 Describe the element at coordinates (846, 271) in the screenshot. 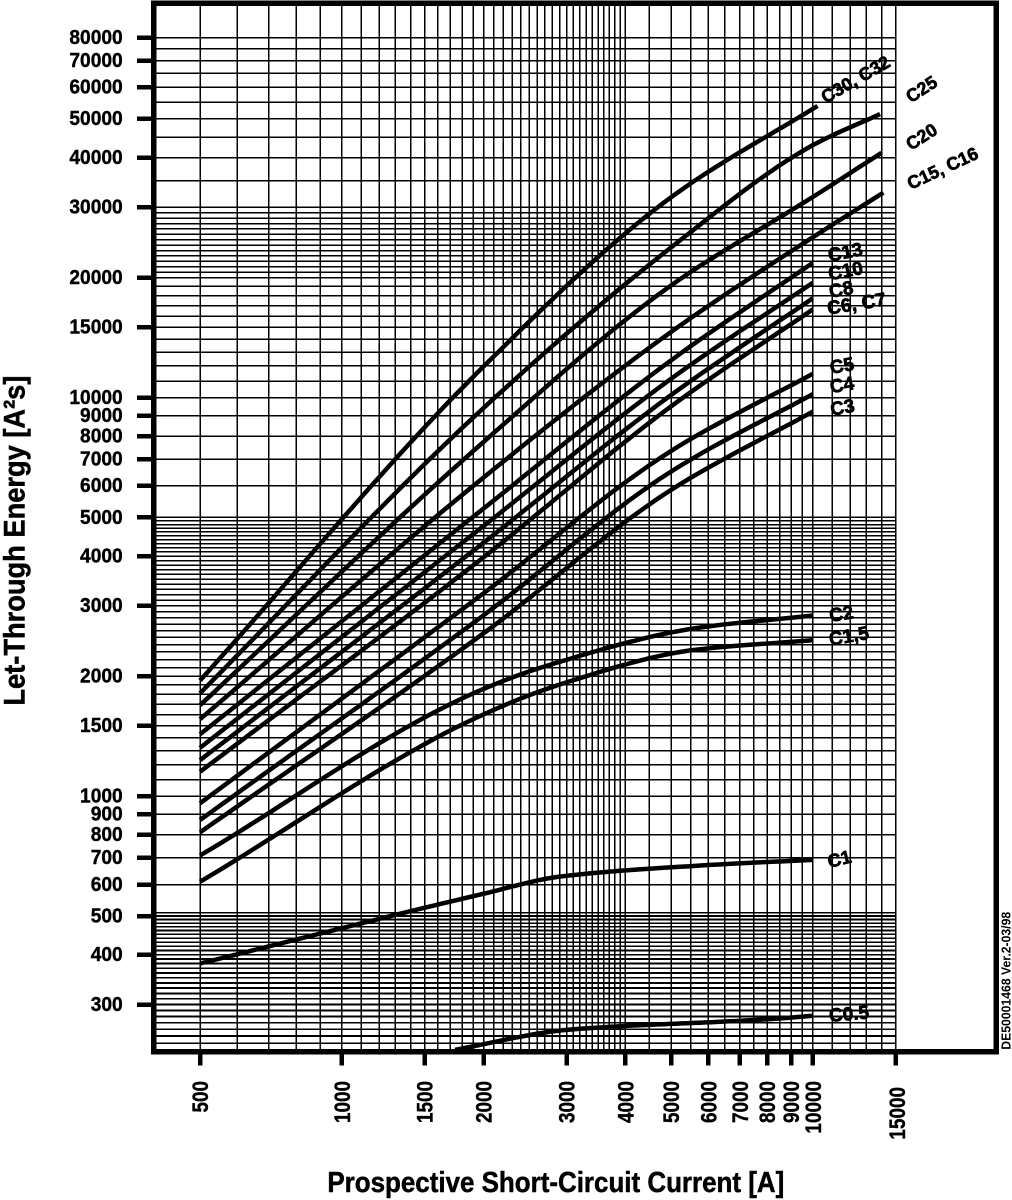

I see `svg-text: C10` at that location.